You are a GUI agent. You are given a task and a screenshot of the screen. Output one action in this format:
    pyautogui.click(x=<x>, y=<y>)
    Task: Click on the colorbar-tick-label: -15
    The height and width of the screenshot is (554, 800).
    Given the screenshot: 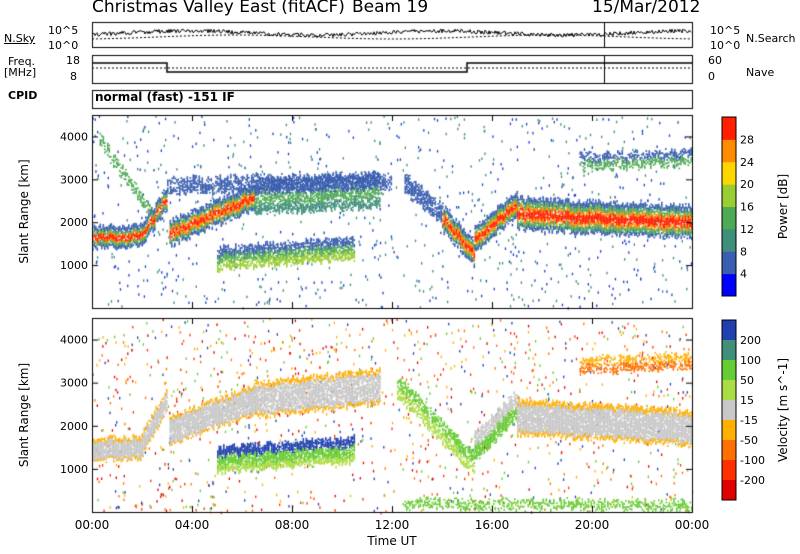 What is the action you would take?
    pyautogui.click(x=749, y=420)
    